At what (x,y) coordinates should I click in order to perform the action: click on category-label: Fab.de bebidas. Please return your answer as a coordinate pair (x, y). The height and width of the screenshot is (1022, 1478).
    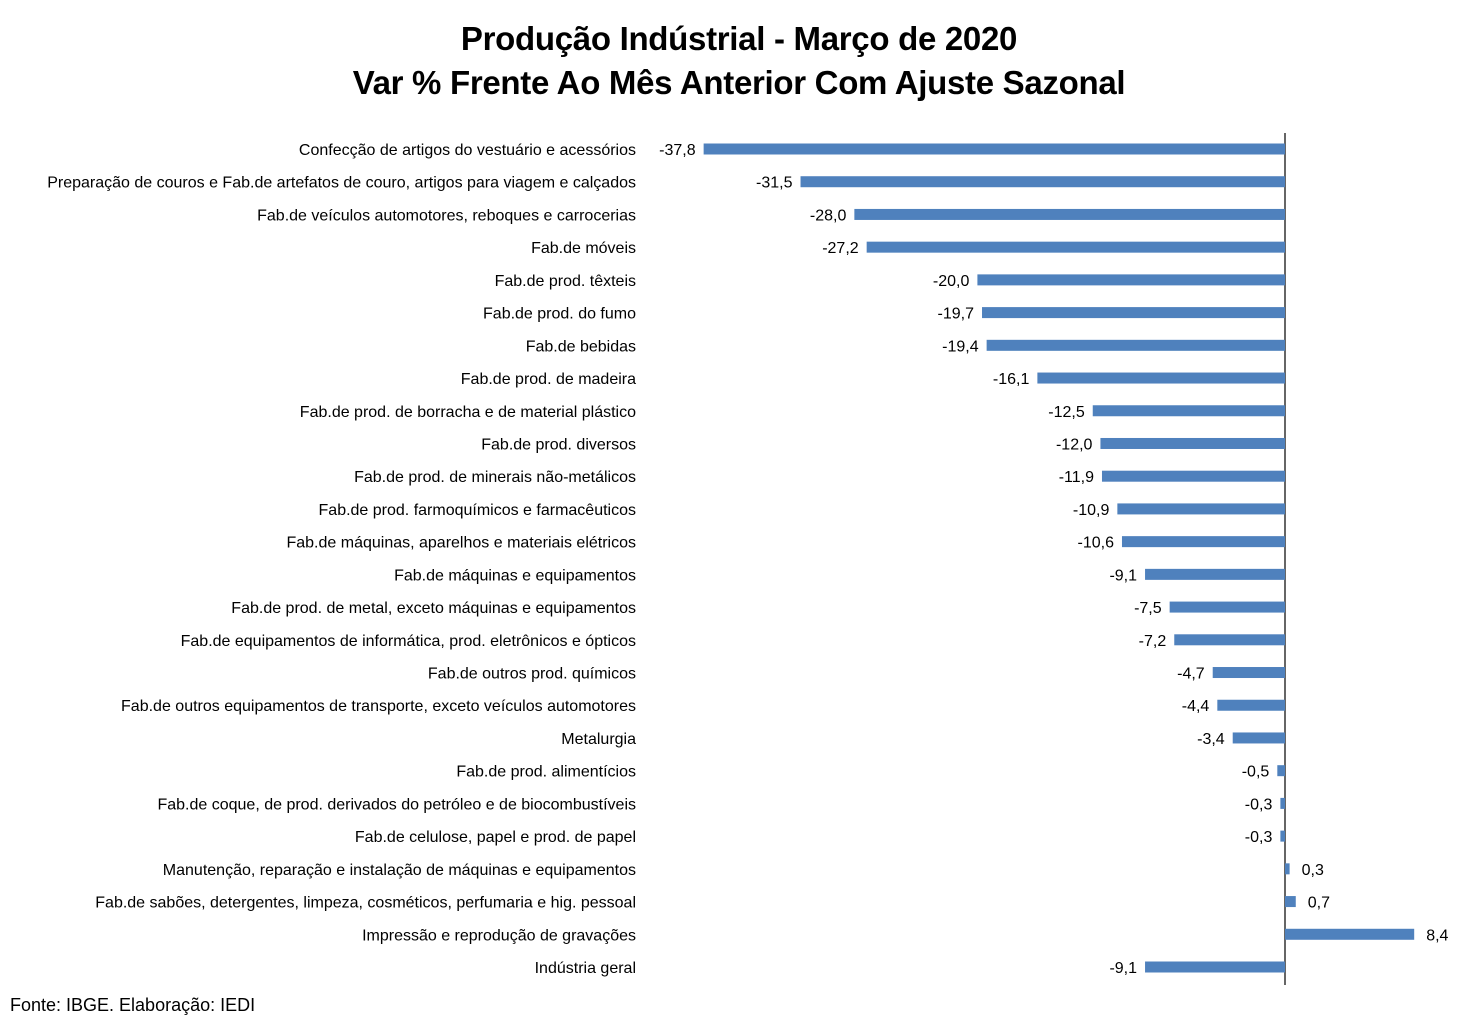
    Looking at the image, I should click on (581, 346).